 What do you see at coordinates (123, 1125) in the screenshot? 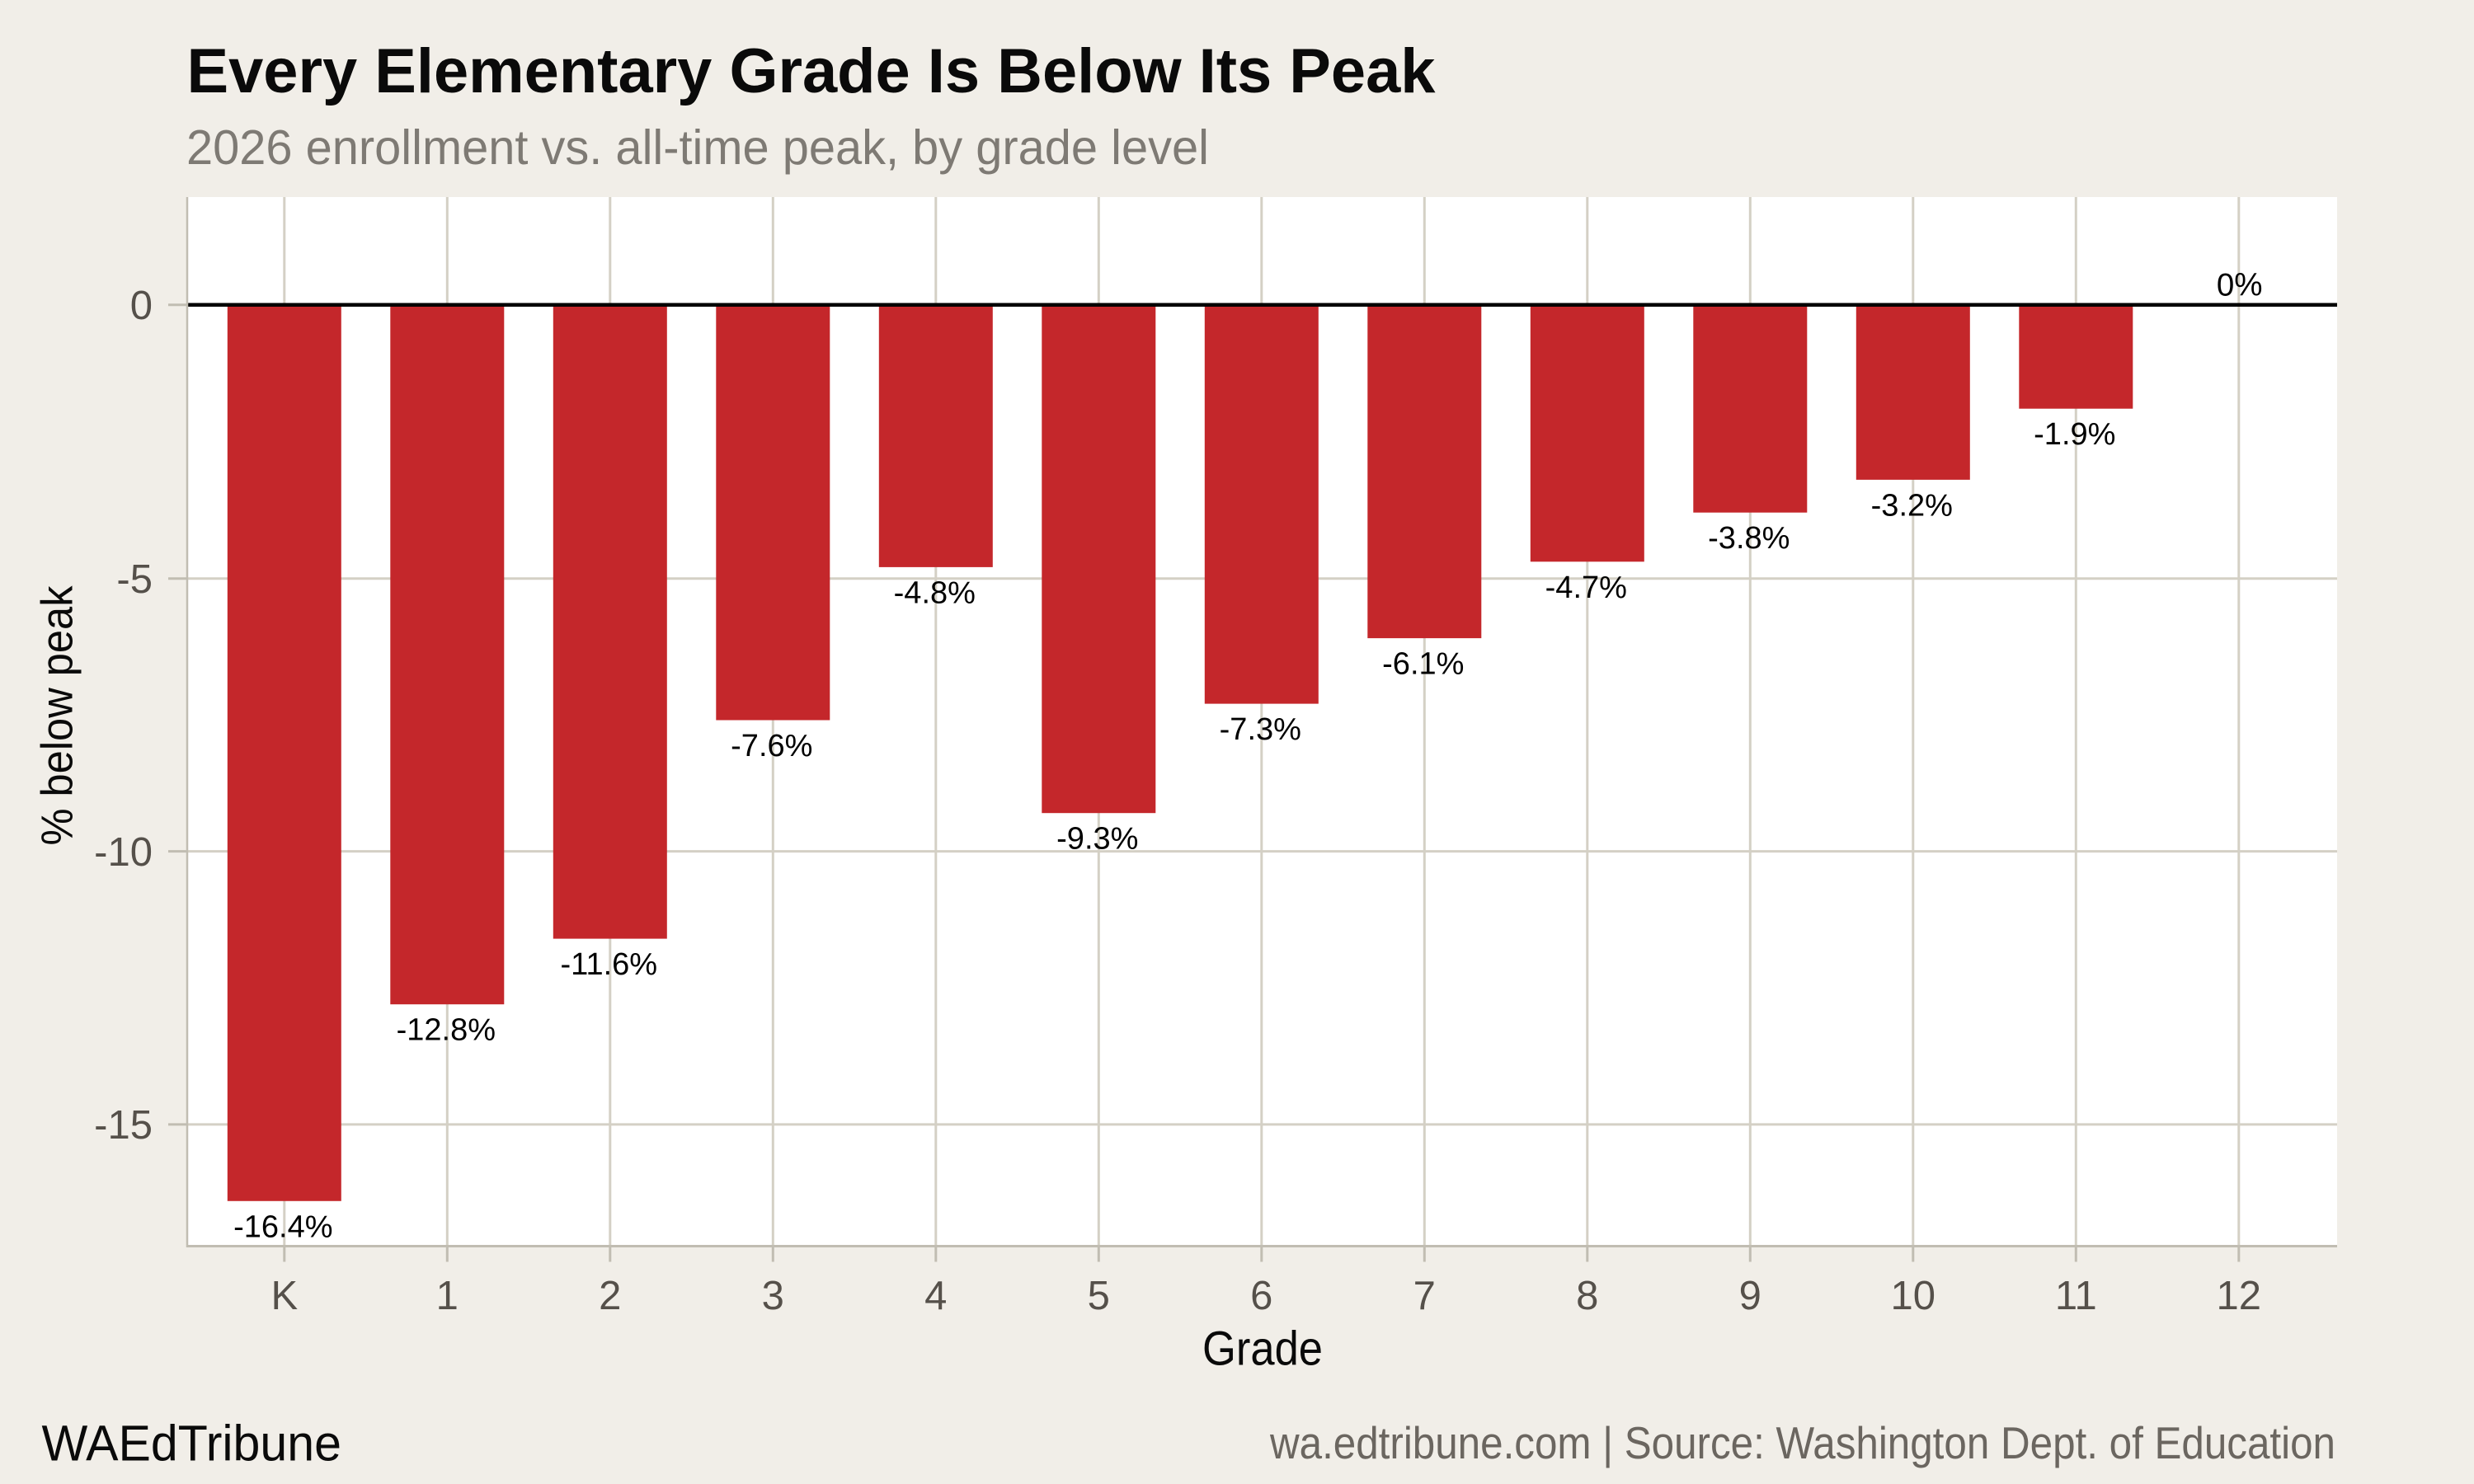
I see `svg-text: -15` at bounding box center [123, 1125].